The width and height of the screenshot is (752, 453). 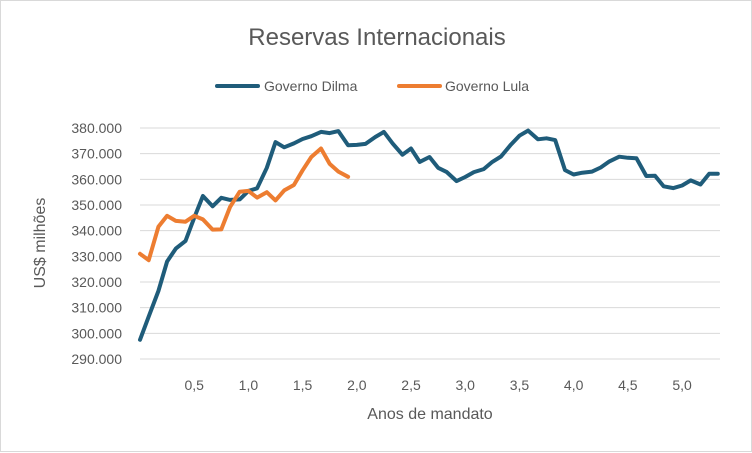 I want to click on y-tick-label: 360.000, so click(x=96, y=179).